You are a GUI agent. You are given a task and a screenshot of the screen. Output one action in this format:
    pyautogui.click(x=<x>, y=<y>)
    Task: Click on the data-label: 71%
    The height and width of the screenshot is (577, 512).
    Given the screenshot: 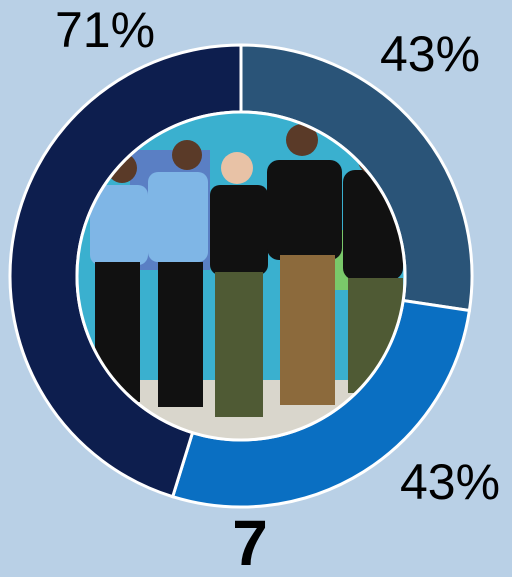 What is the action you would take?
    pyautogui.click(x=105, y=30)
    